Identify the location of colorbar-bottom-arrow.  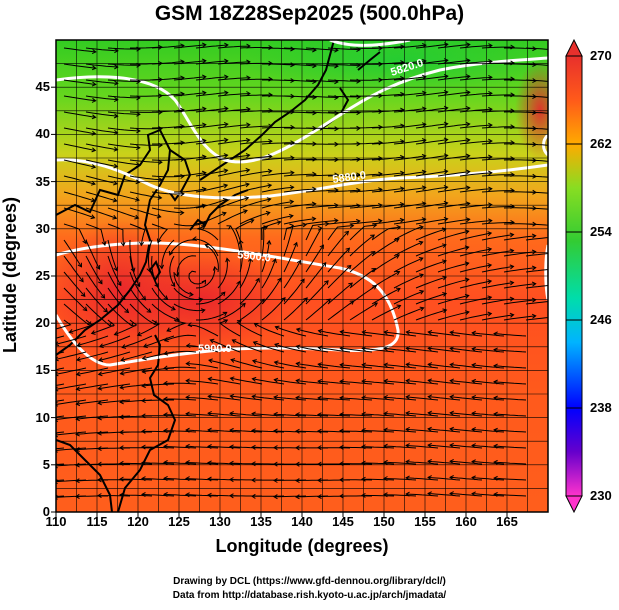
(574, 504).